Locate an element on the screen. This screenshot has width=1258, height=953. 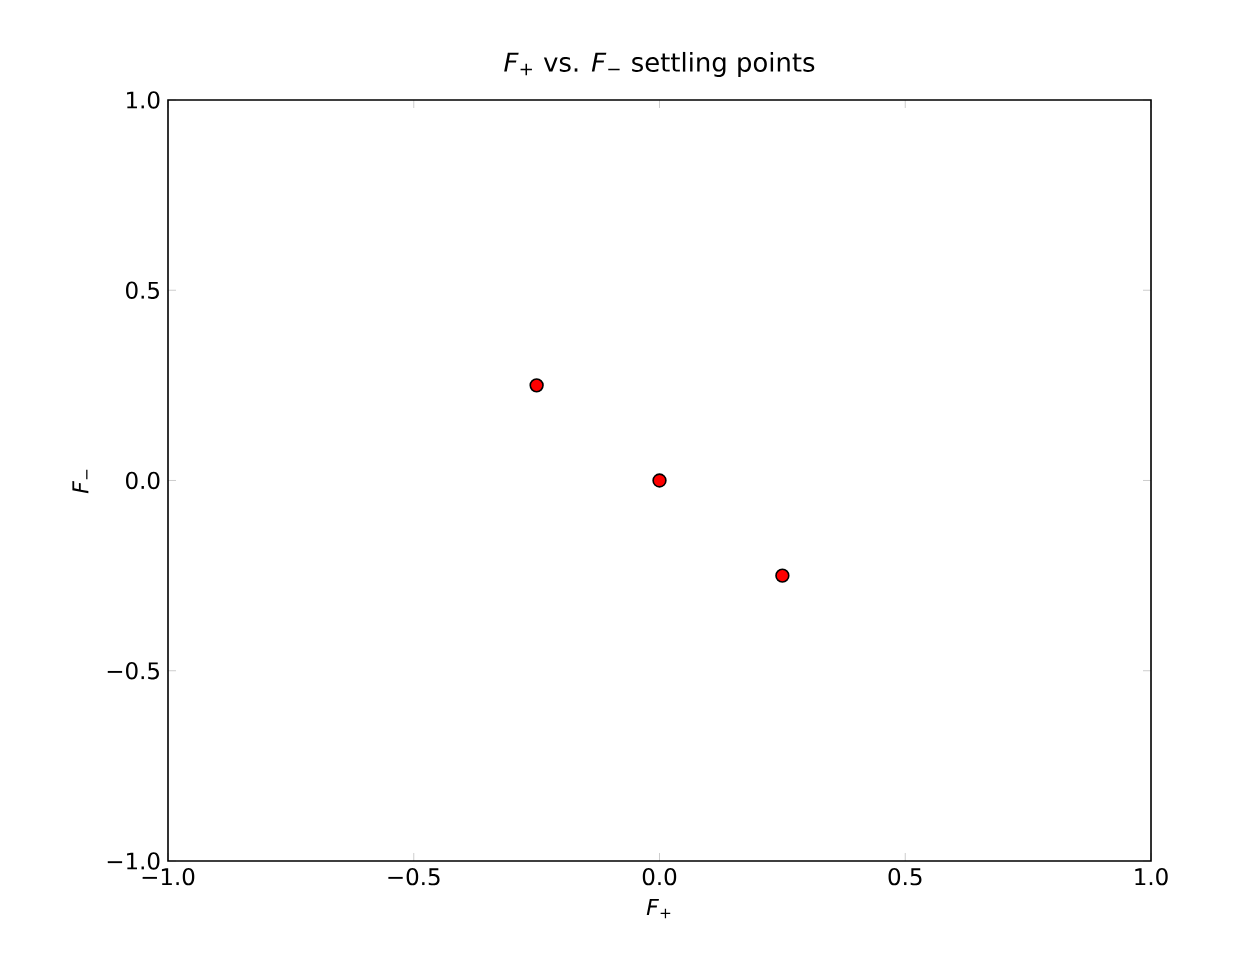
y-tick-label: 0.0 is located at coordinates (143, 480).